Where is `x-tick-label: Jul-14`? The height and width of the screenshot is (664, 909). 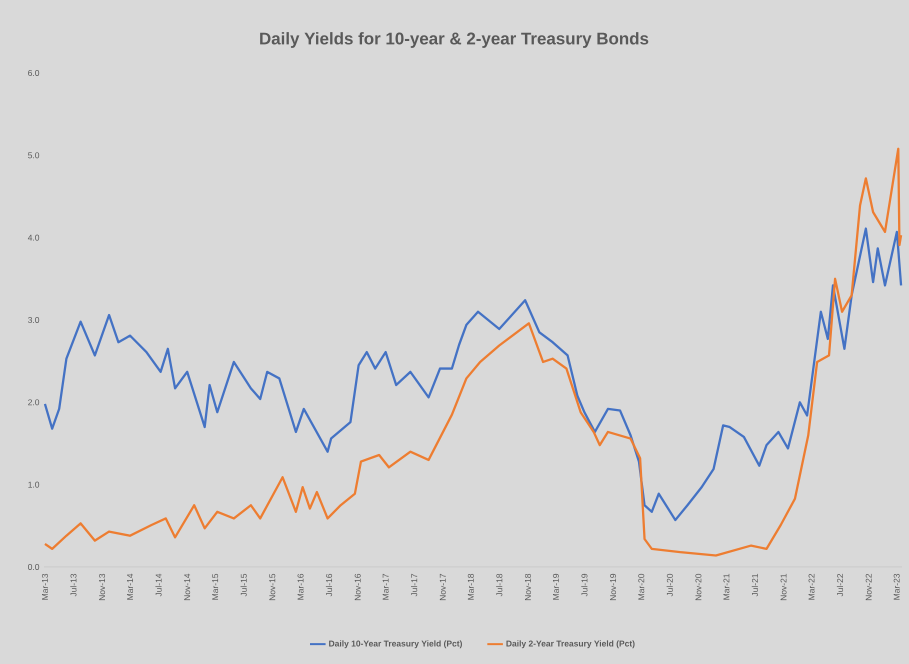 x-tick-label: Jul-14 is located at coordinates (158, 585).